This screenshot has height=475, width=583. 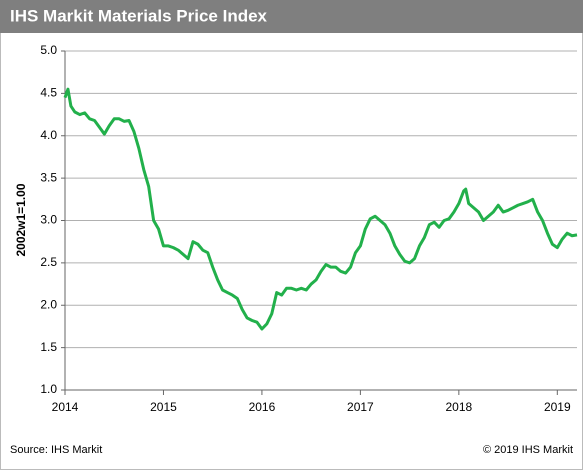 I want to click on x-tick-label: 2018, so click(x=458, y=407).